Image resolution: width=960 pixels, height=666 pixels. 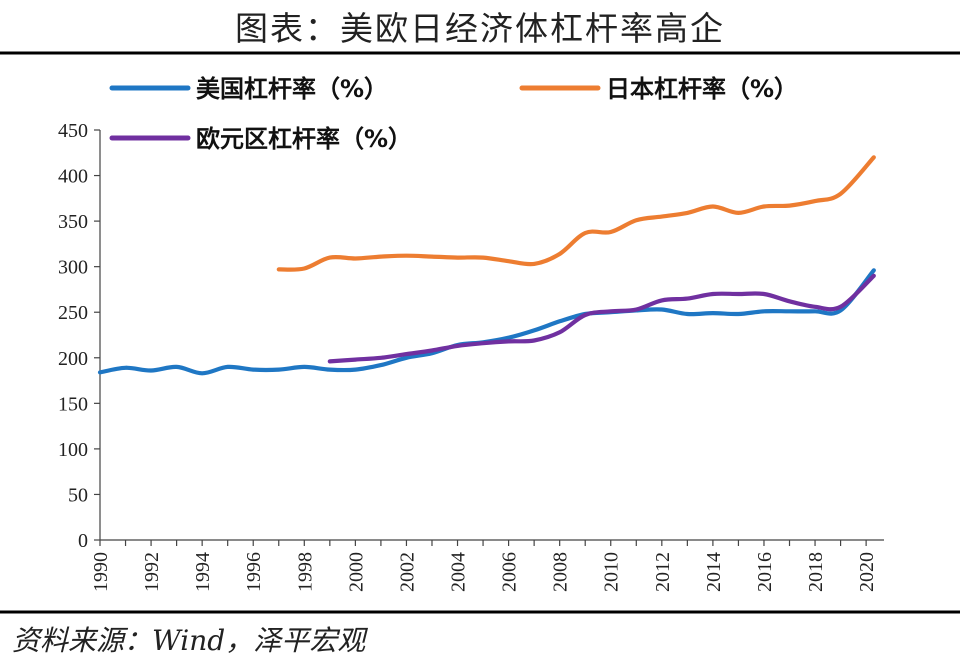 What do you see at coordinates (816, 572) in the screenshot?
I see `x-tick-label: 2018` at bounding box center [816, 572].